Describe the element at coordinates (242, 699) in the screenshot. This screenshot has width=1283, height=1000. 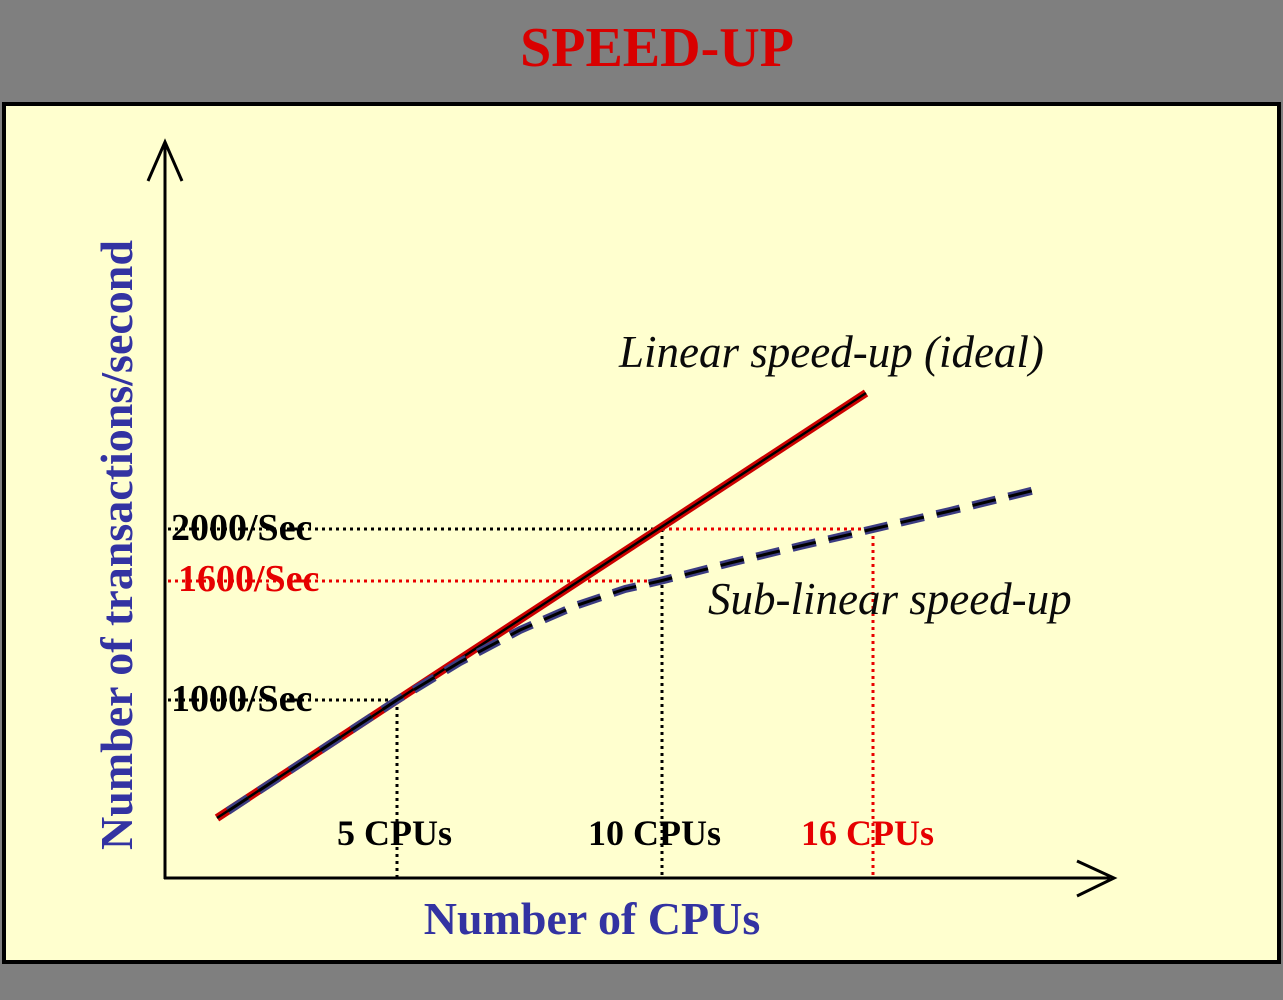
I see `ytick-1000: 1000/Sec` at that location.